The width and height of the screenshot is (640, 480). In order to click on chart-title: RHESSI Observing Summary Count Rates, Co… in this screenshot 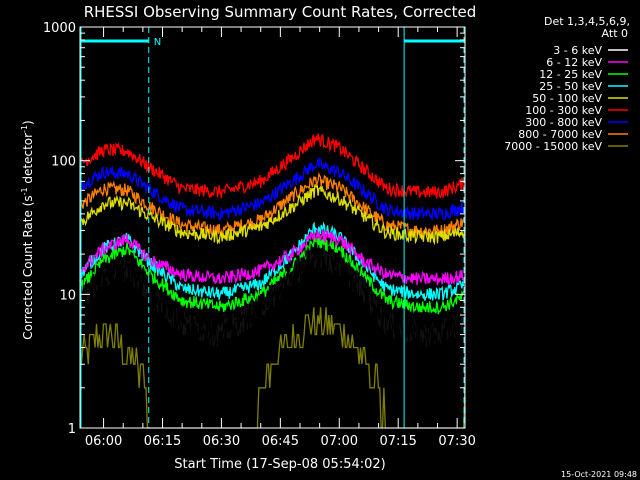, I will do `click(280, 12)`.